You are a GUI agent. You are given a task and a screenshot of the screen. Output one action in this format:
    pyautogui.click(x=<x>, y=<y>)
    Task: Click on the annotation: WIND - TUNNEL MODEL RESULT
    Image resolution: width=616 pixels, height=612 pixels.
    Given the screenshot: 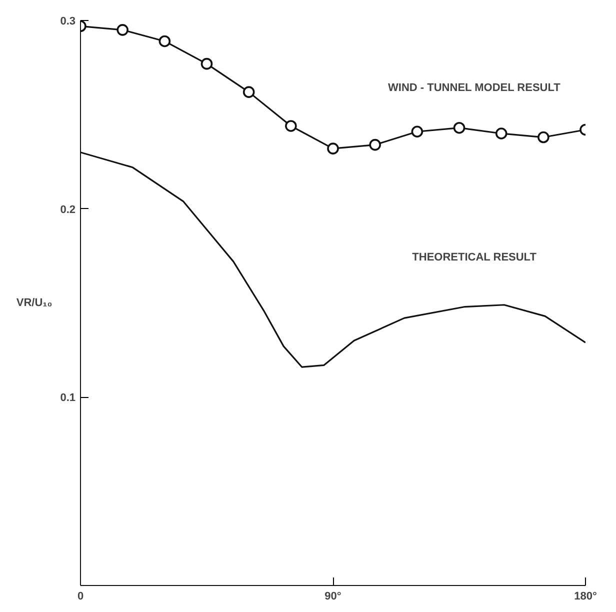 What is the action you would take?
    pyautogui.click(x=474, y=88)
    